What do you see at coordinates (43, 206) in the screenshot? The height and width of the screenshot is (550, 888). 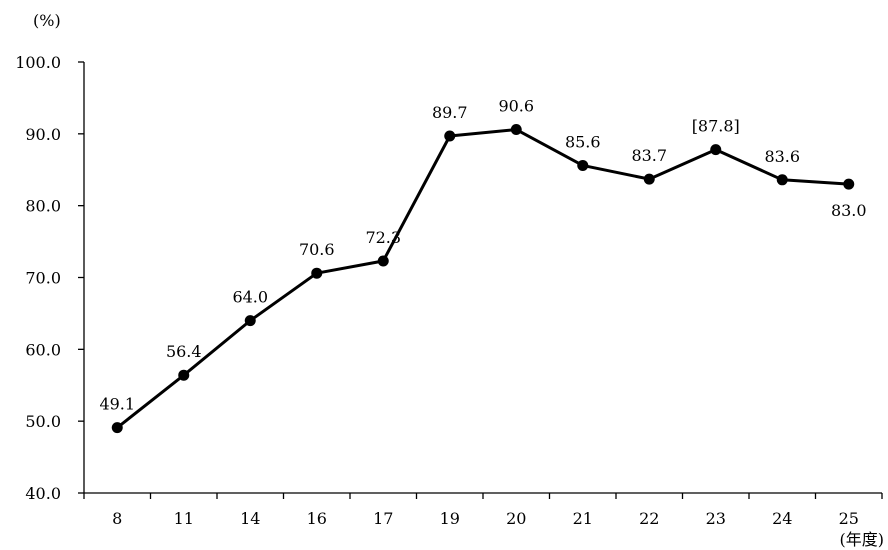 I see `y-tick-label: 80.0` at bounding box center [43, 206].